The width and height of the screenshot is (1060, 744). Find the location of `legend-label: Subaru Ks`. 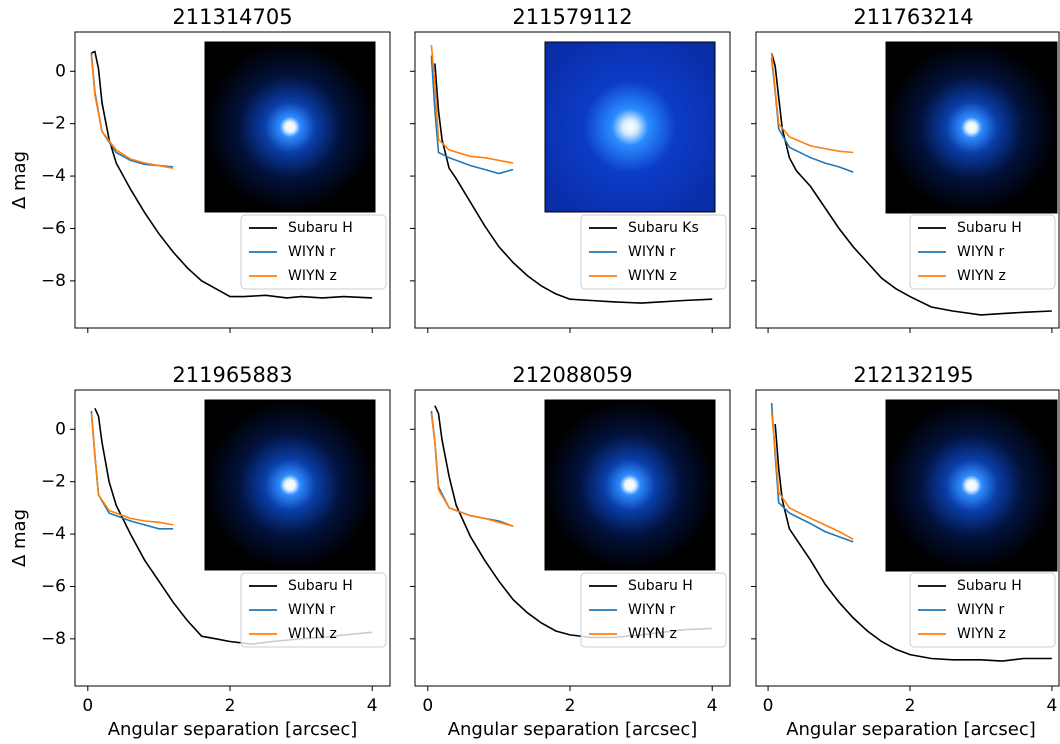

legend-label: Subaru Ks is located at coordinates (663, 228).